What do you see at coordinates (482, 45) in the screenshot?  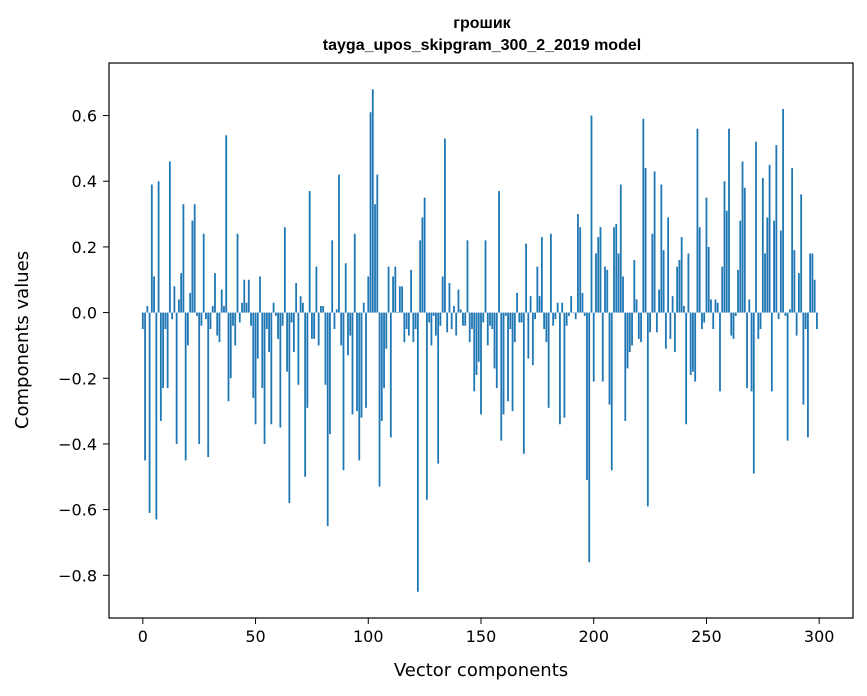 I see `chart-subtitle: tayga_upos_skipgram_300_2_2019 model` at bounding box center [482, 45].